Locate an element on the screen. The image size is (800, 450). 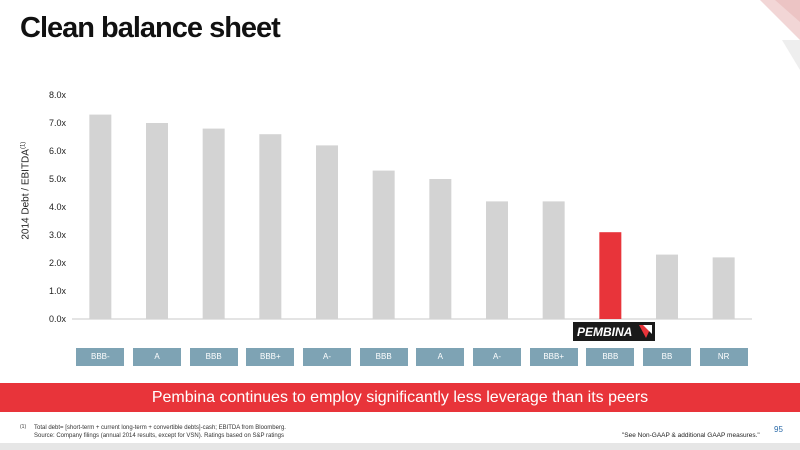
footnote-mark: (1) is located at coordinates (23, 427).